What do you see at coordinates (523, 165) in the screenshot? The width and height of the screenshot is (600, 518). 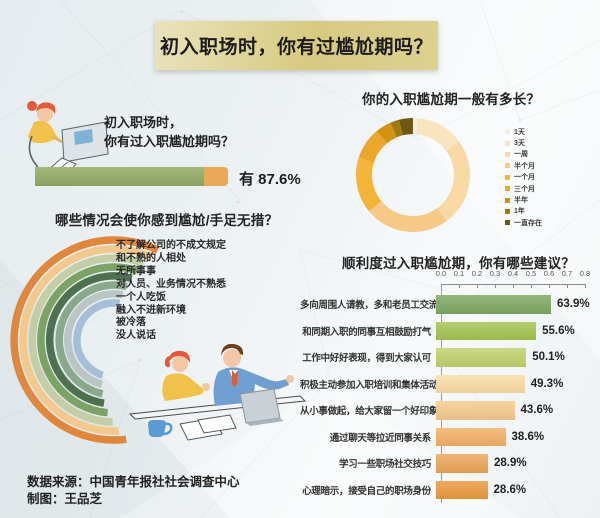 I see `legend-item-3: 半个月` at bounding box center [523, 165].